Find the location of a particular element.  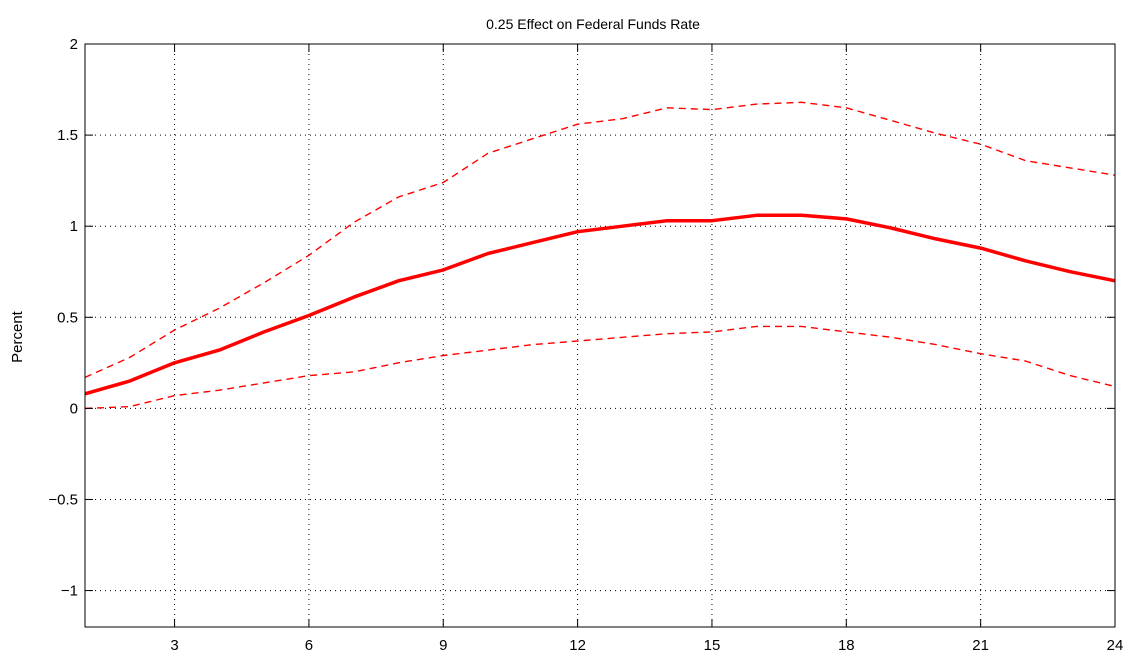

y-tick-label: −0.5 is located at coordinates (63, 499).